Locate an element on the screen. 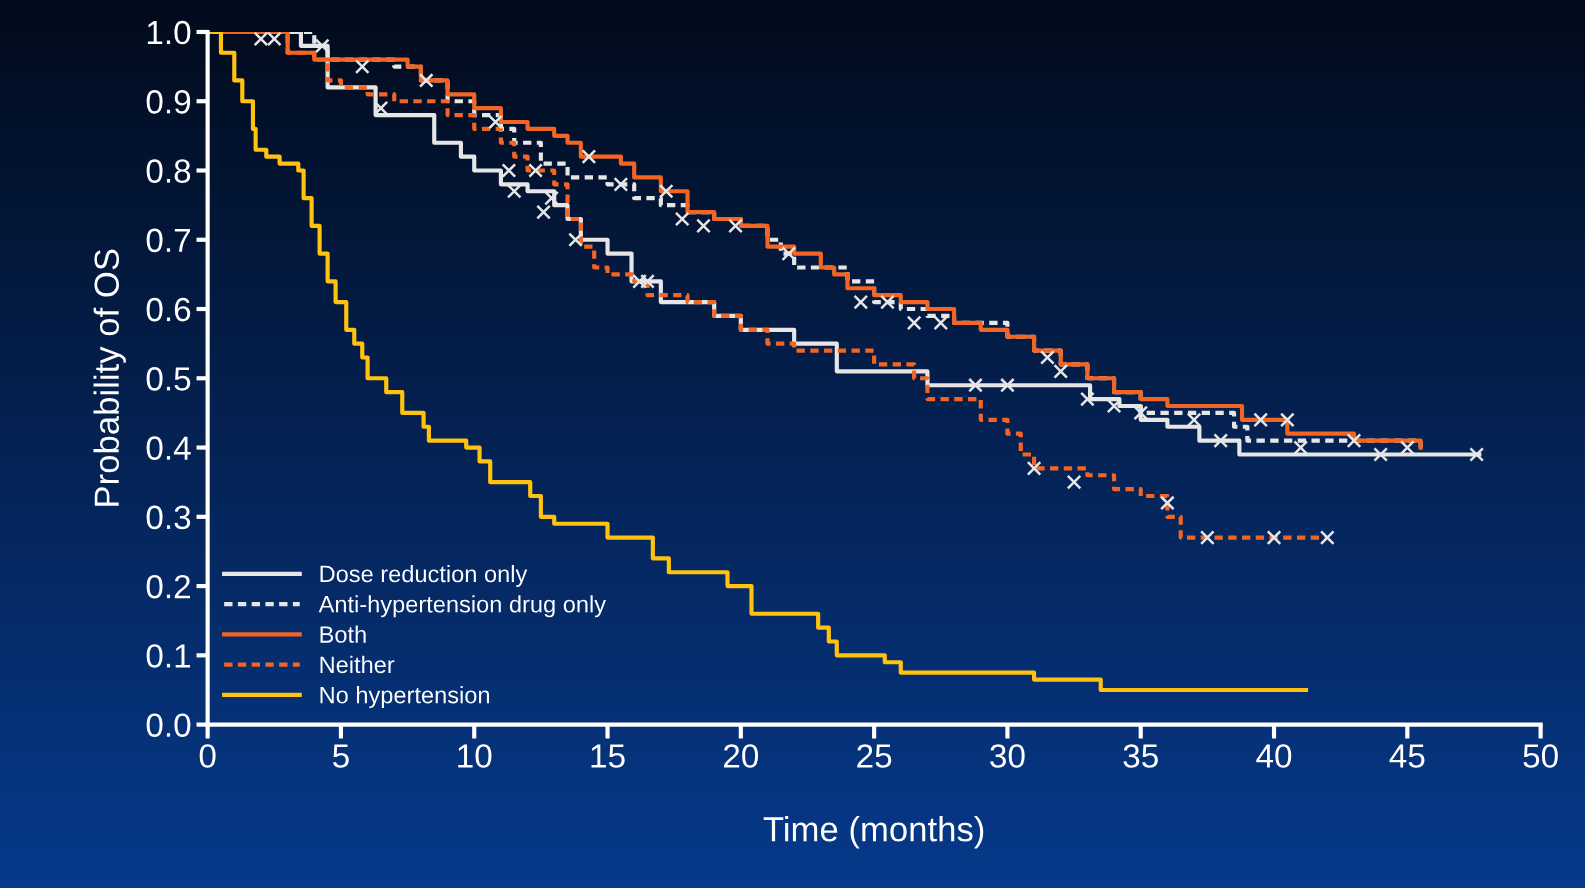  x-tick-label: 25 is located at coordinates (874, 756).